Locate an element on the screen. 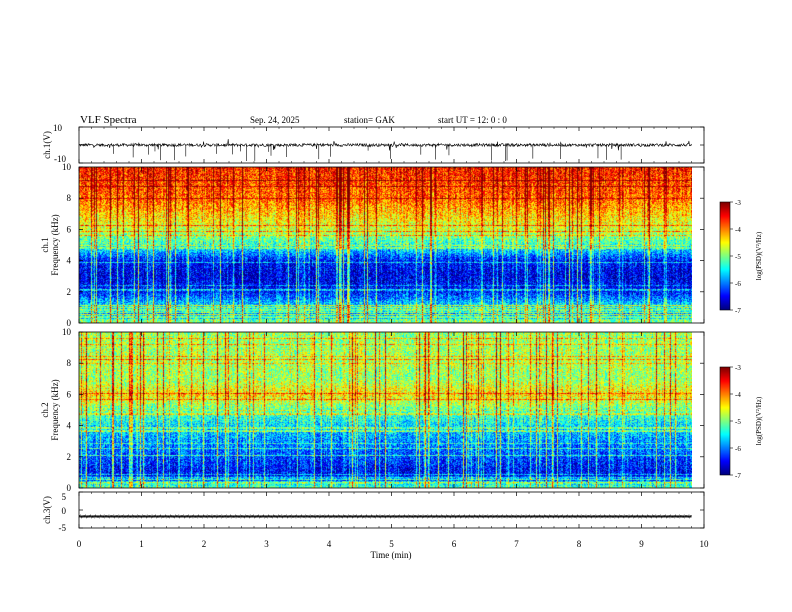 The image size is (792, 612). x-tick-label: 2 is located at coordinates (204, 544).